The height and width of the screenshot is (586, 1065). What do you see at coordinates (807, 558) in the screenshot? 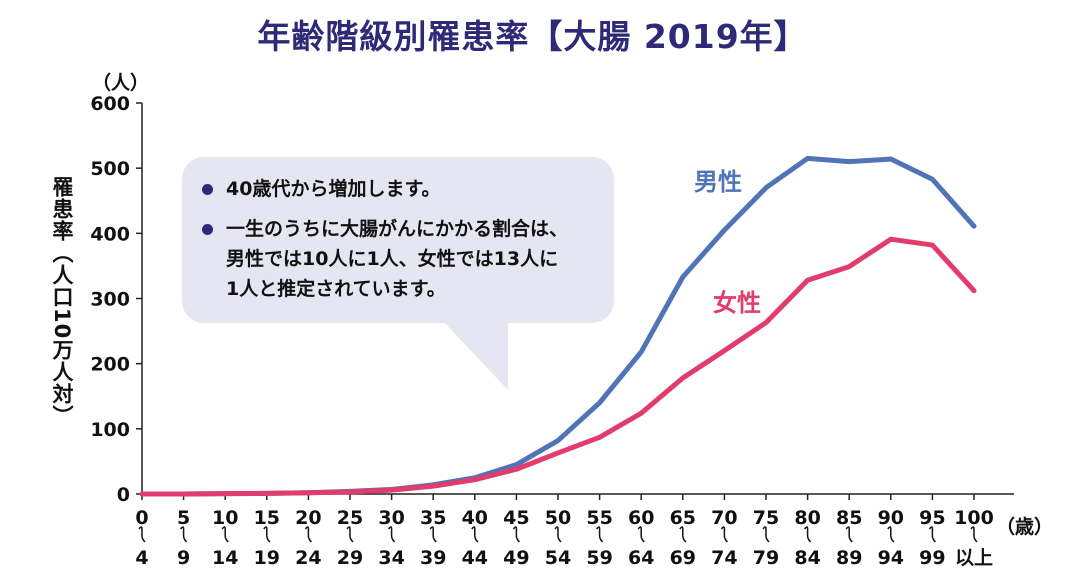
I see `x-tick-label-bottom: 84` at bounding box center [807, 558].